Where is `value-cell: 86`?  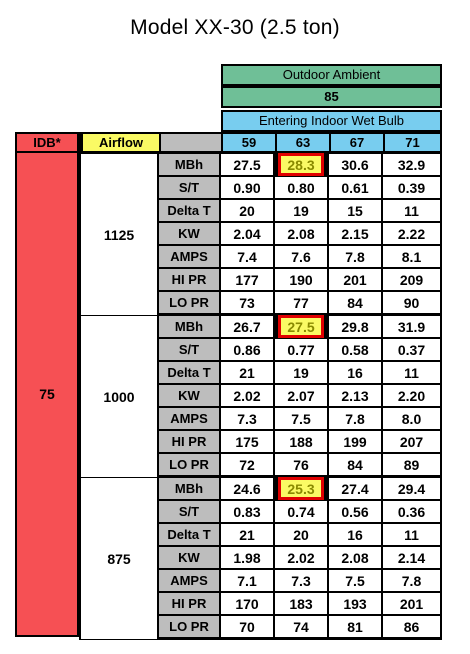
value-cell: 86 is located at coordinates (411, 626).